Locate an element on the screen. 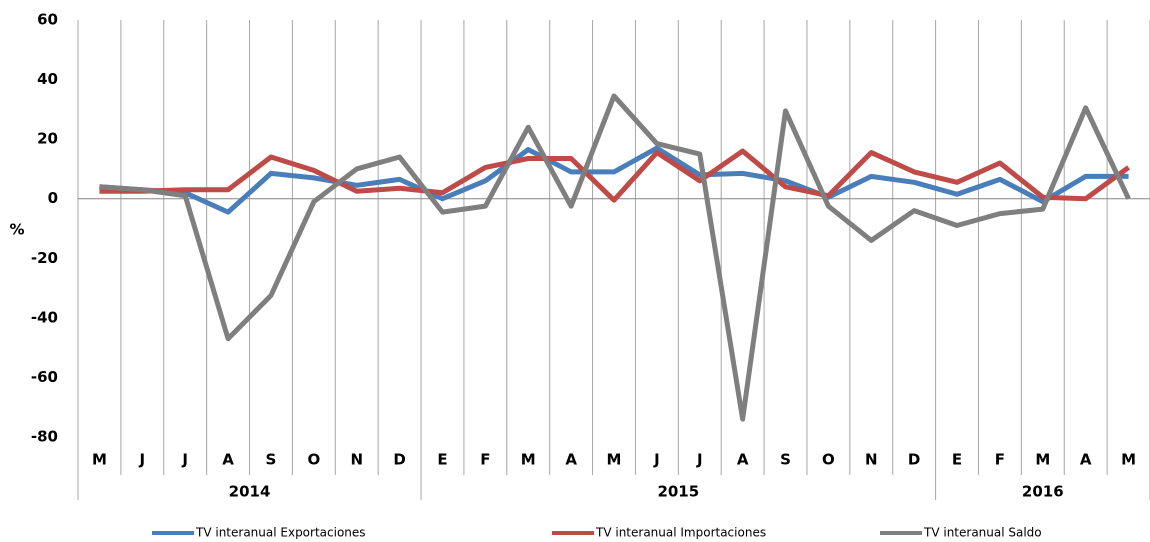 Image resolution: width=1150 pixels, height=542 pixels. group-label: 2016 is located at coordinates (1043, 492).